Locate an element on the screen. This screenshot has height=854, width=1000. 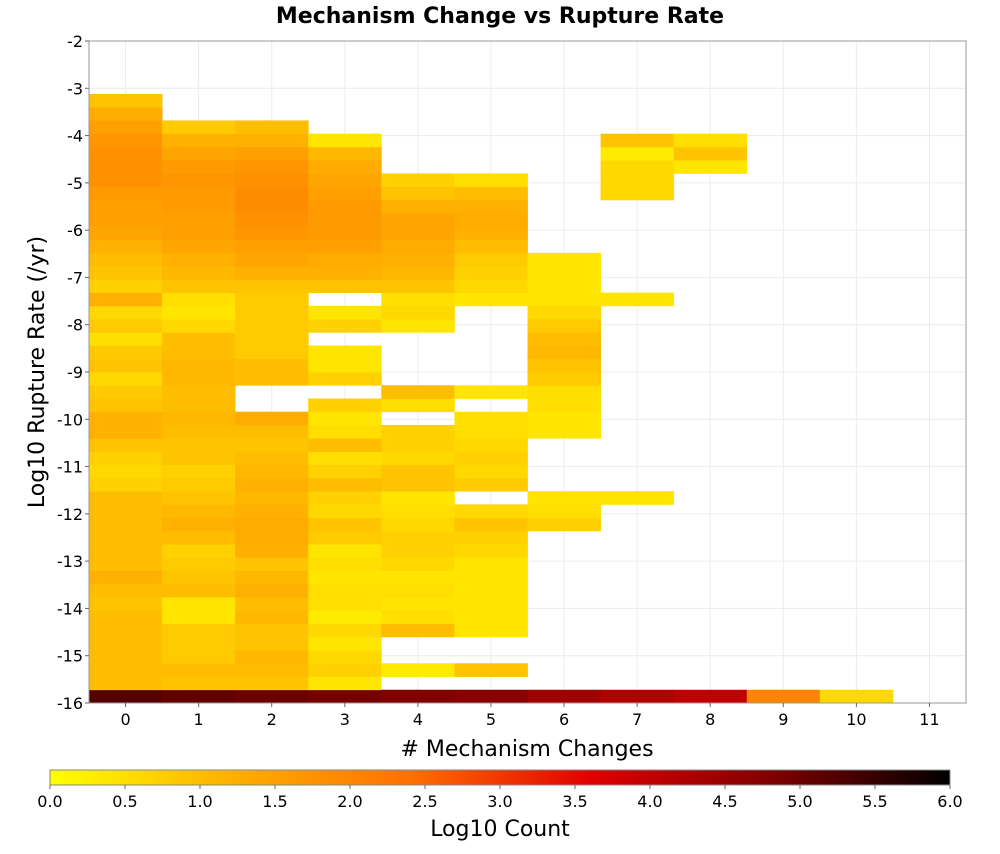
y-tick-label: -6 is located at coordinates (75, 230).